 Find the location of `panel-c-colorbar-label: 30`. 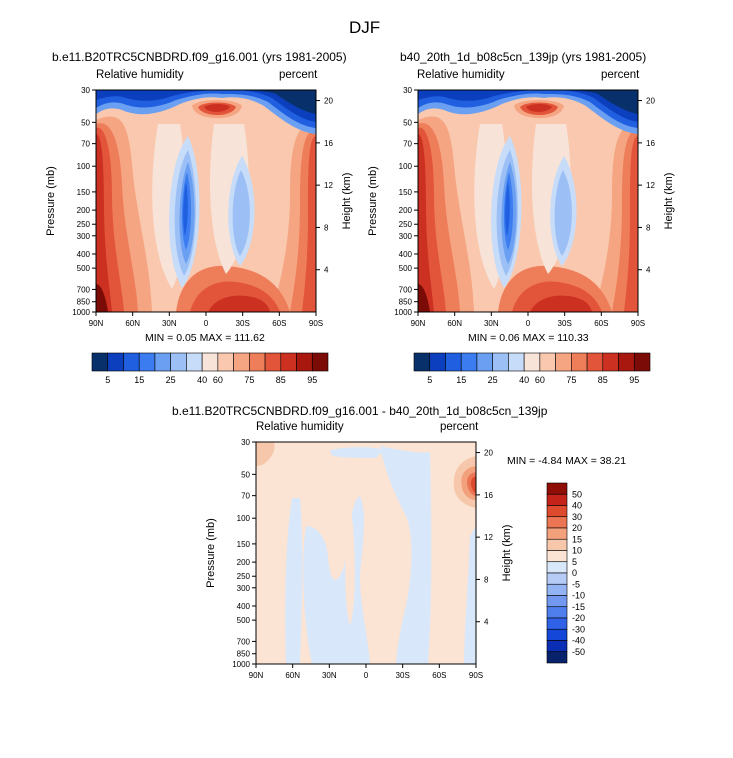

panel-c-colorbar-label: 30 is located at coordinates (577, 517).